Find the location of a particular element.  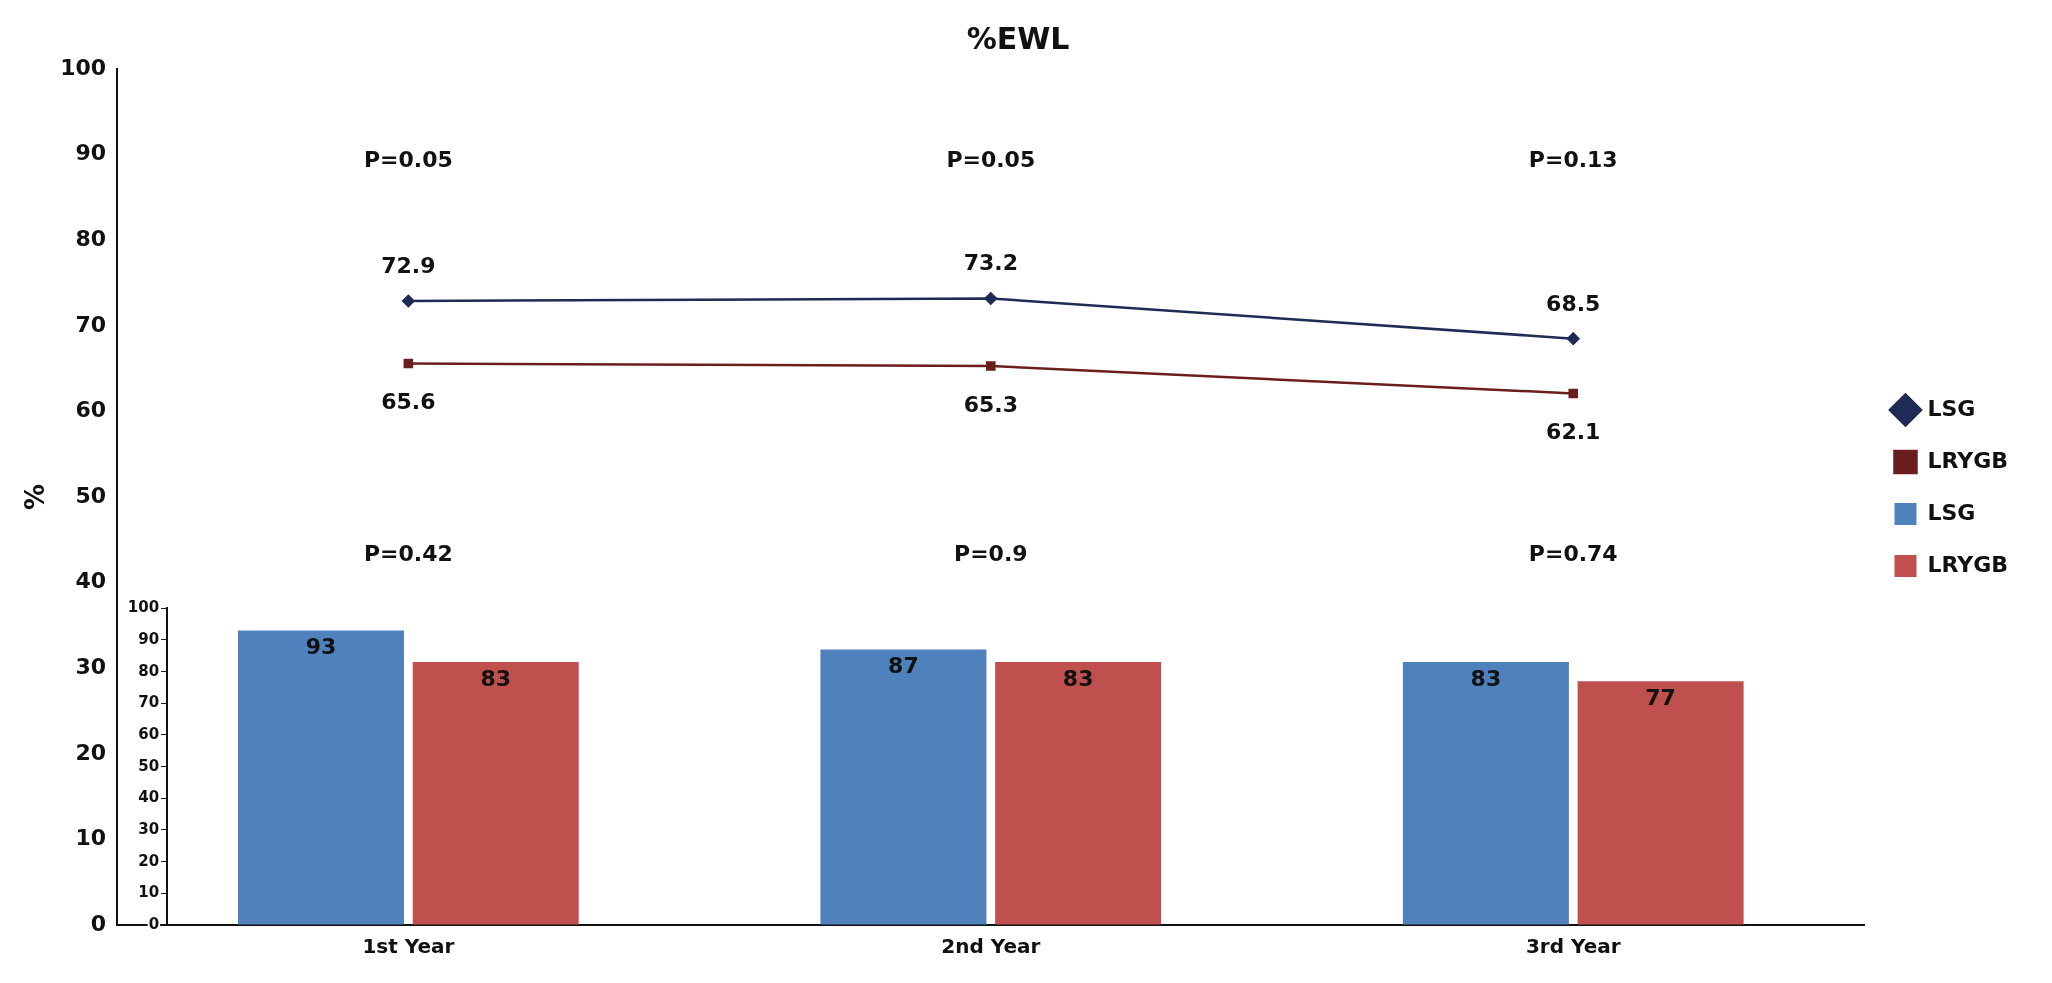

y-tick-label: 40 is located at coordinates (91, 581).